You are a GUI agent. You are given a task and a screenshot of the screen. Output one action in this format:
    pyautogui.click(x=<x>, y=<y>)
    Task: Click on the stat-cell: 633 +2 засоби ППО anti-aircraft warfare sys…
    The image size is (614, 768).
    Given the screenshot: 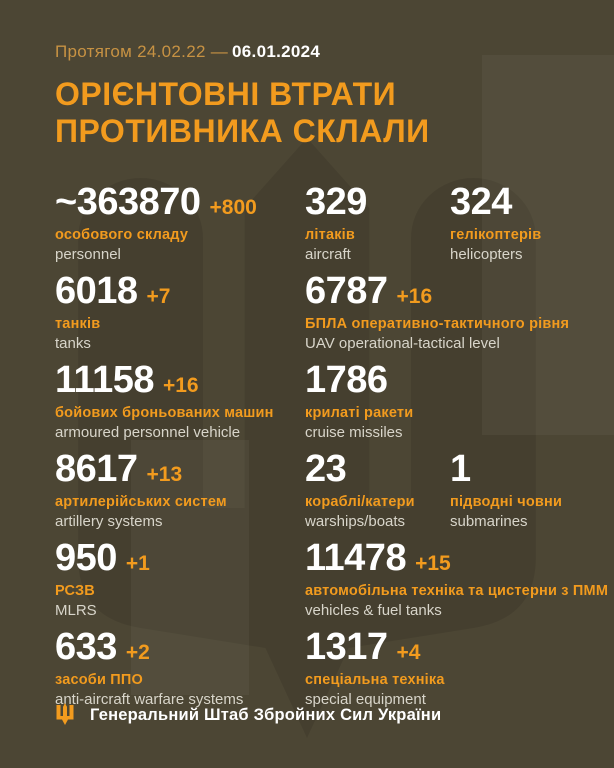 What is the action you would take?
    pyautogui.click(x=180, y=667)
    